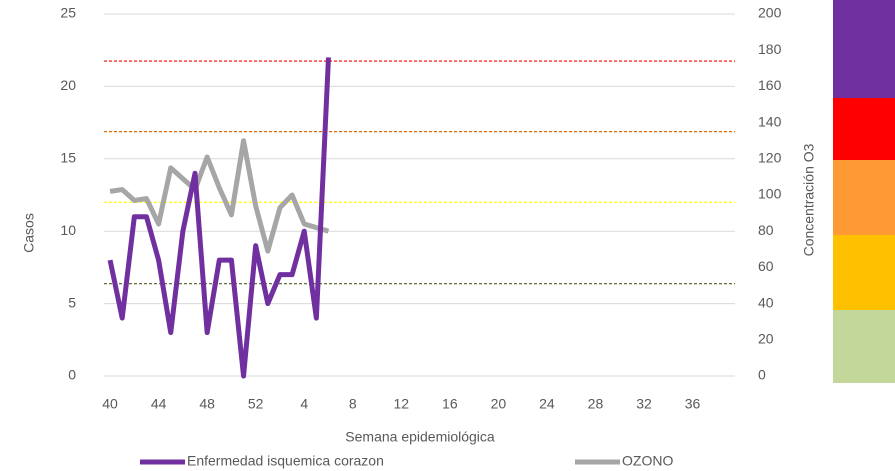  What do you see at coordinates (72, 375) in the screenshot?
I see `y-tick-label: 0` at bounding box center [72, 375].